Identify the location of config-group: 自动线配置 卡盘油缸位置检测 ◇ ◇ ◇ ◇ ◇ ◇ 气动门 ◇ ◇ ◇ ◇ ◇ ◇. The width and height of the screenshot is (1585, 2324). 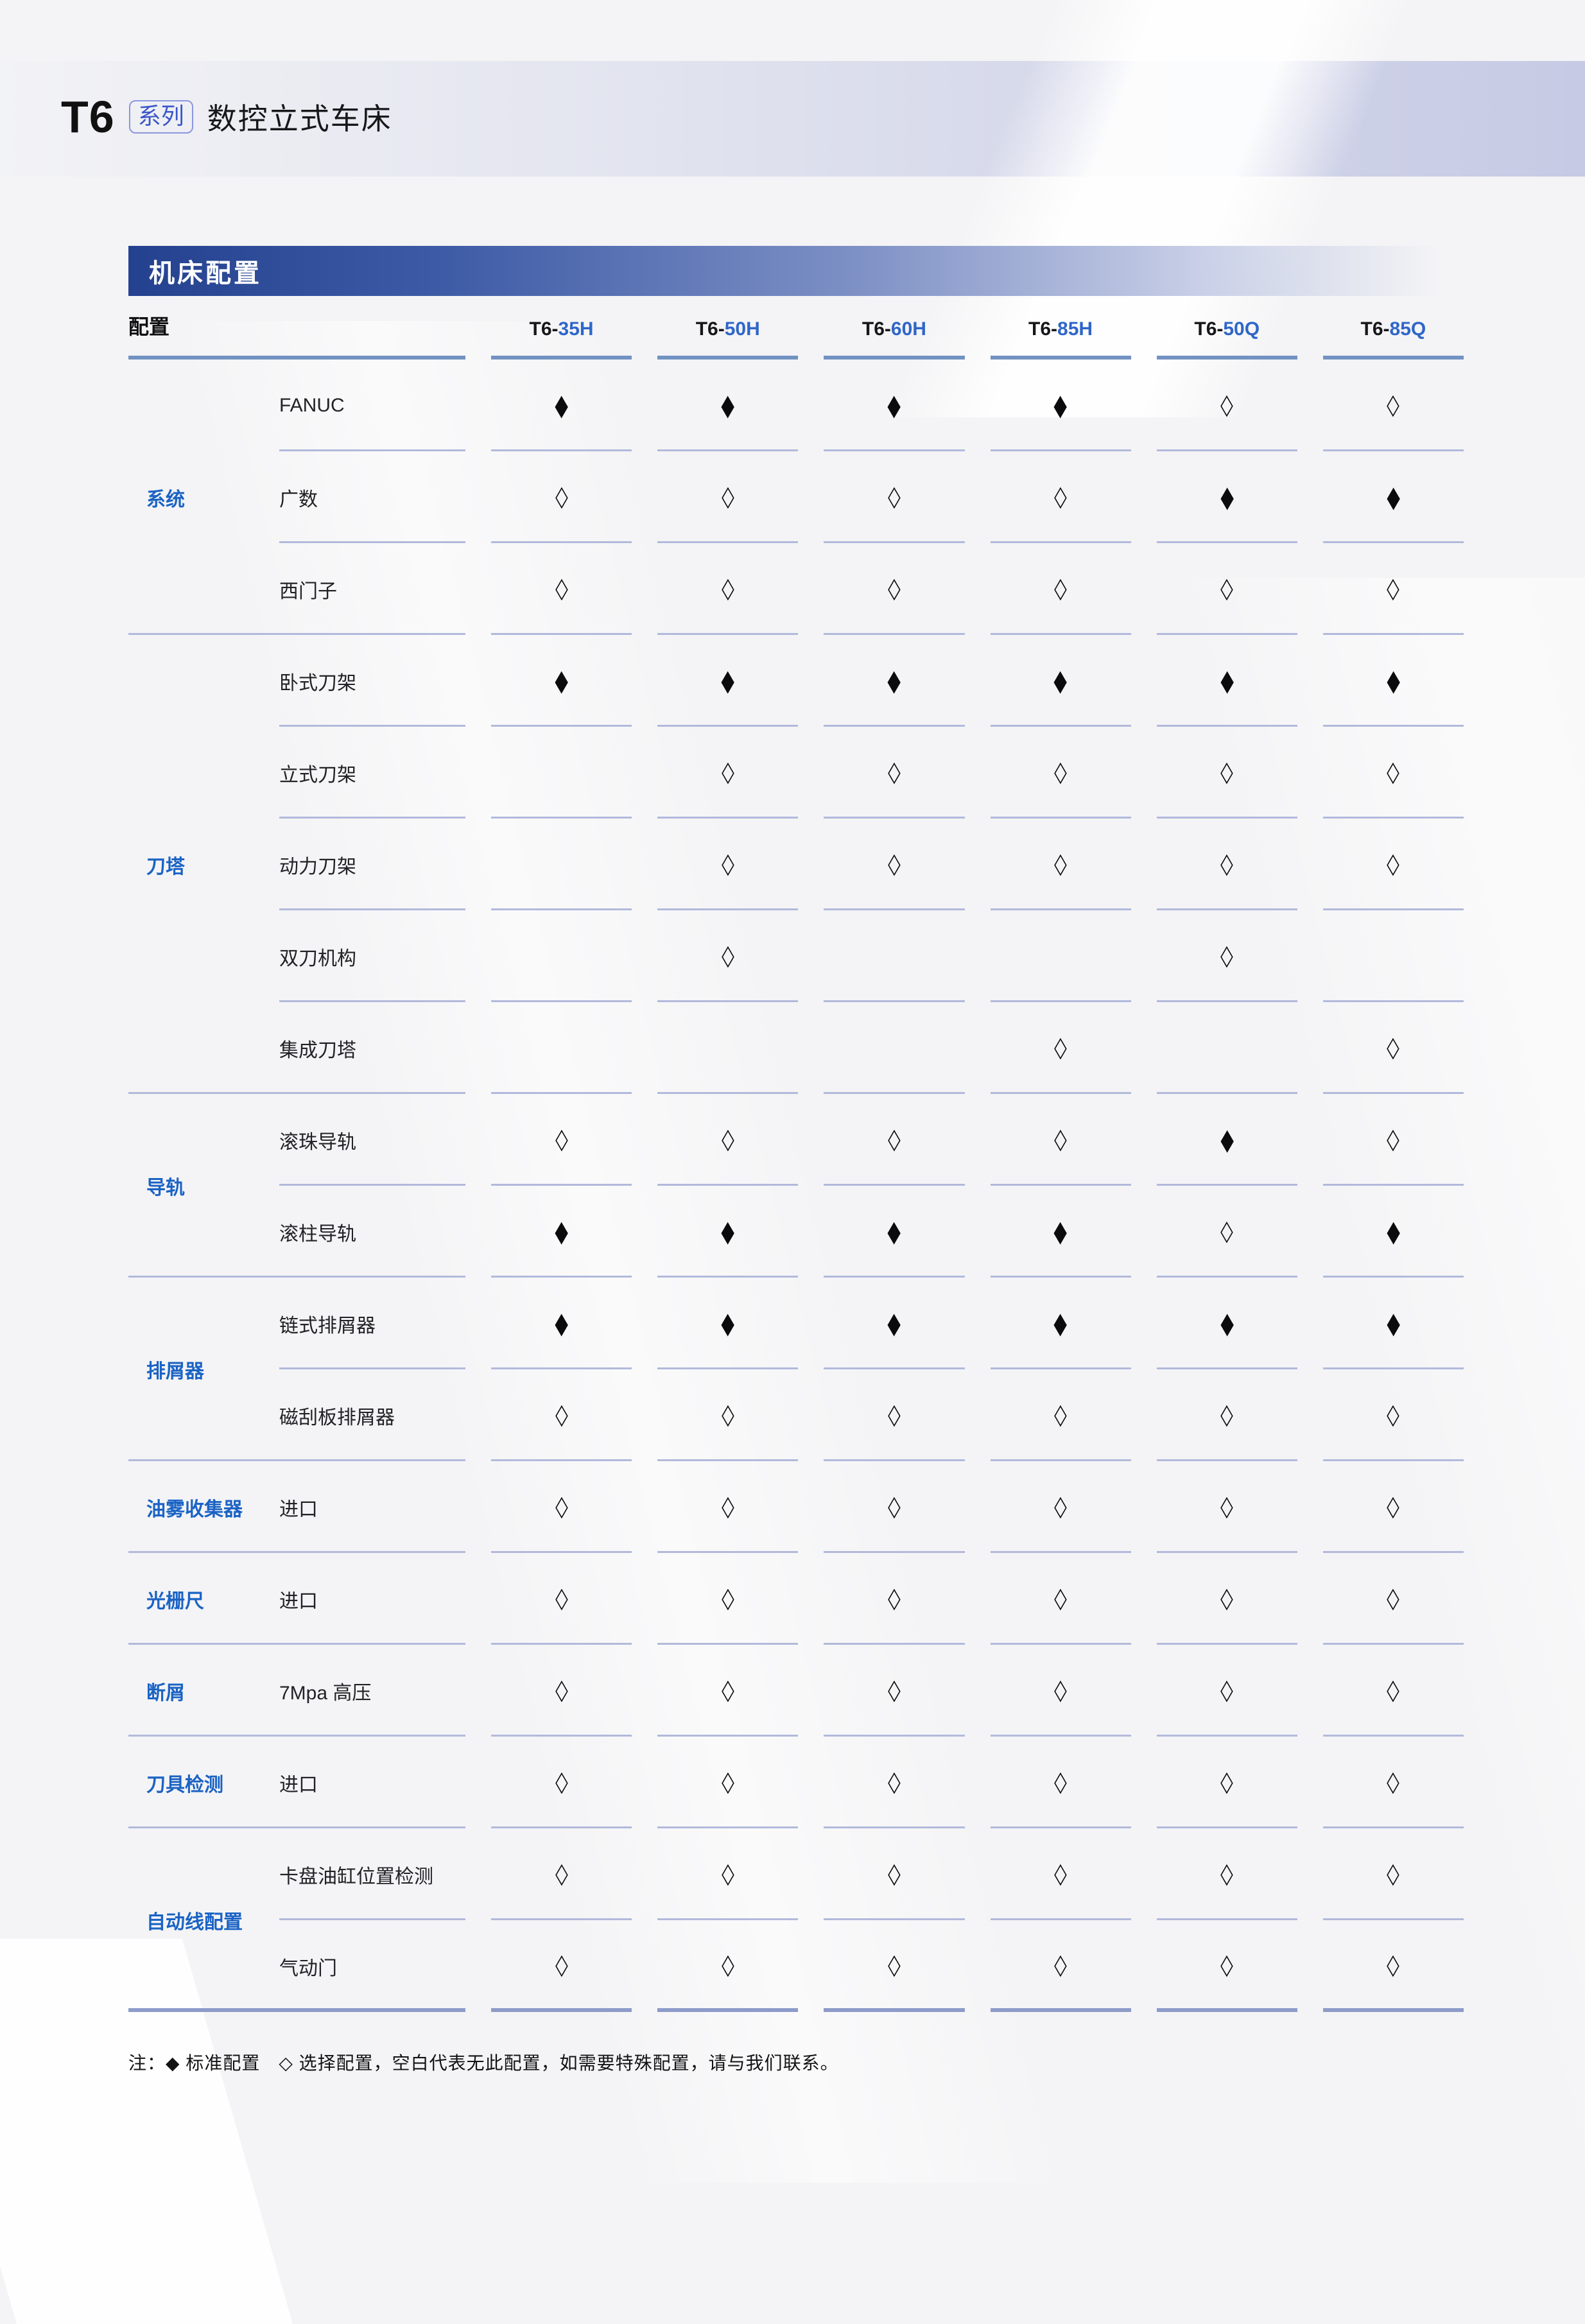
(796, 1920).